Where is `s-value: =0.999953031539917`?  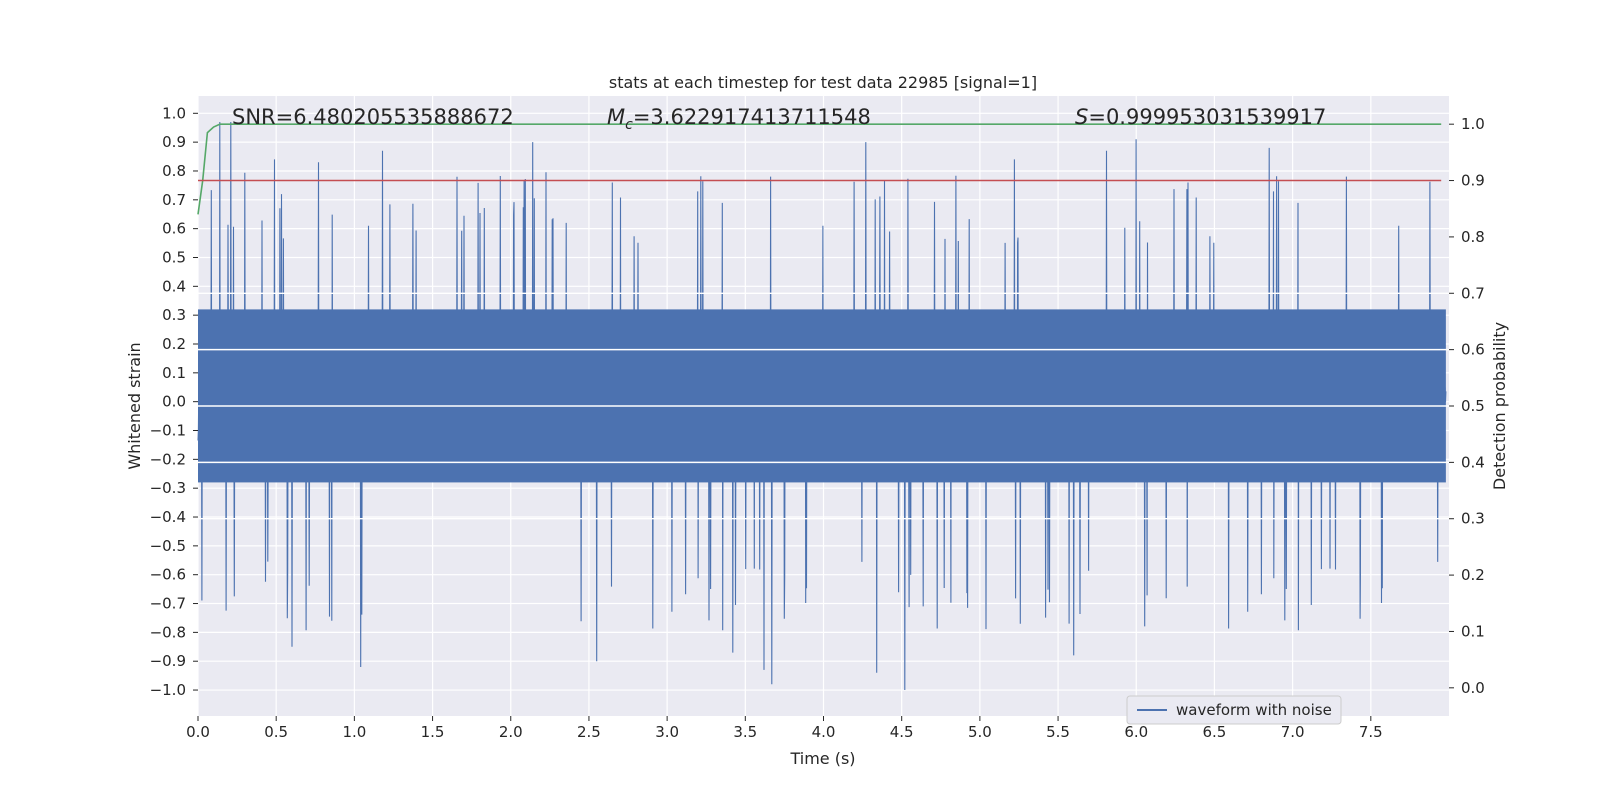 s-value: =0.999953031539917 is located at coordinates (1207, 117).